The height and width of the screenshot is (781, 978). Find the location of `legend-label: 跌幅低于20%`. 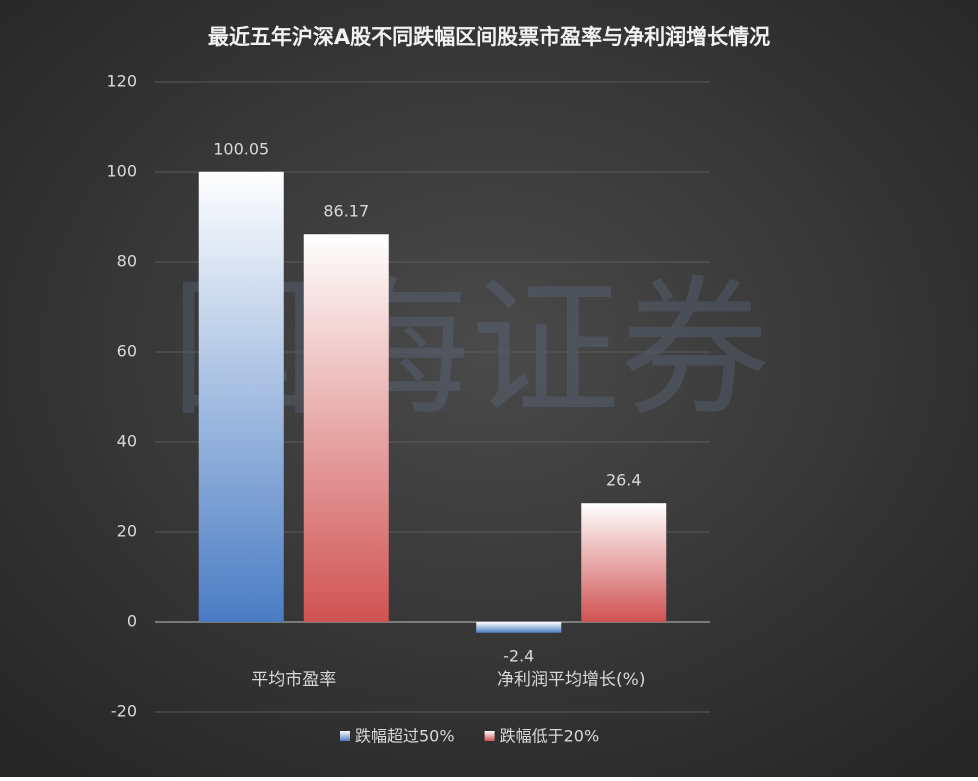

legend-label: 跌幅低于20% is located at coordinates (550, 736).